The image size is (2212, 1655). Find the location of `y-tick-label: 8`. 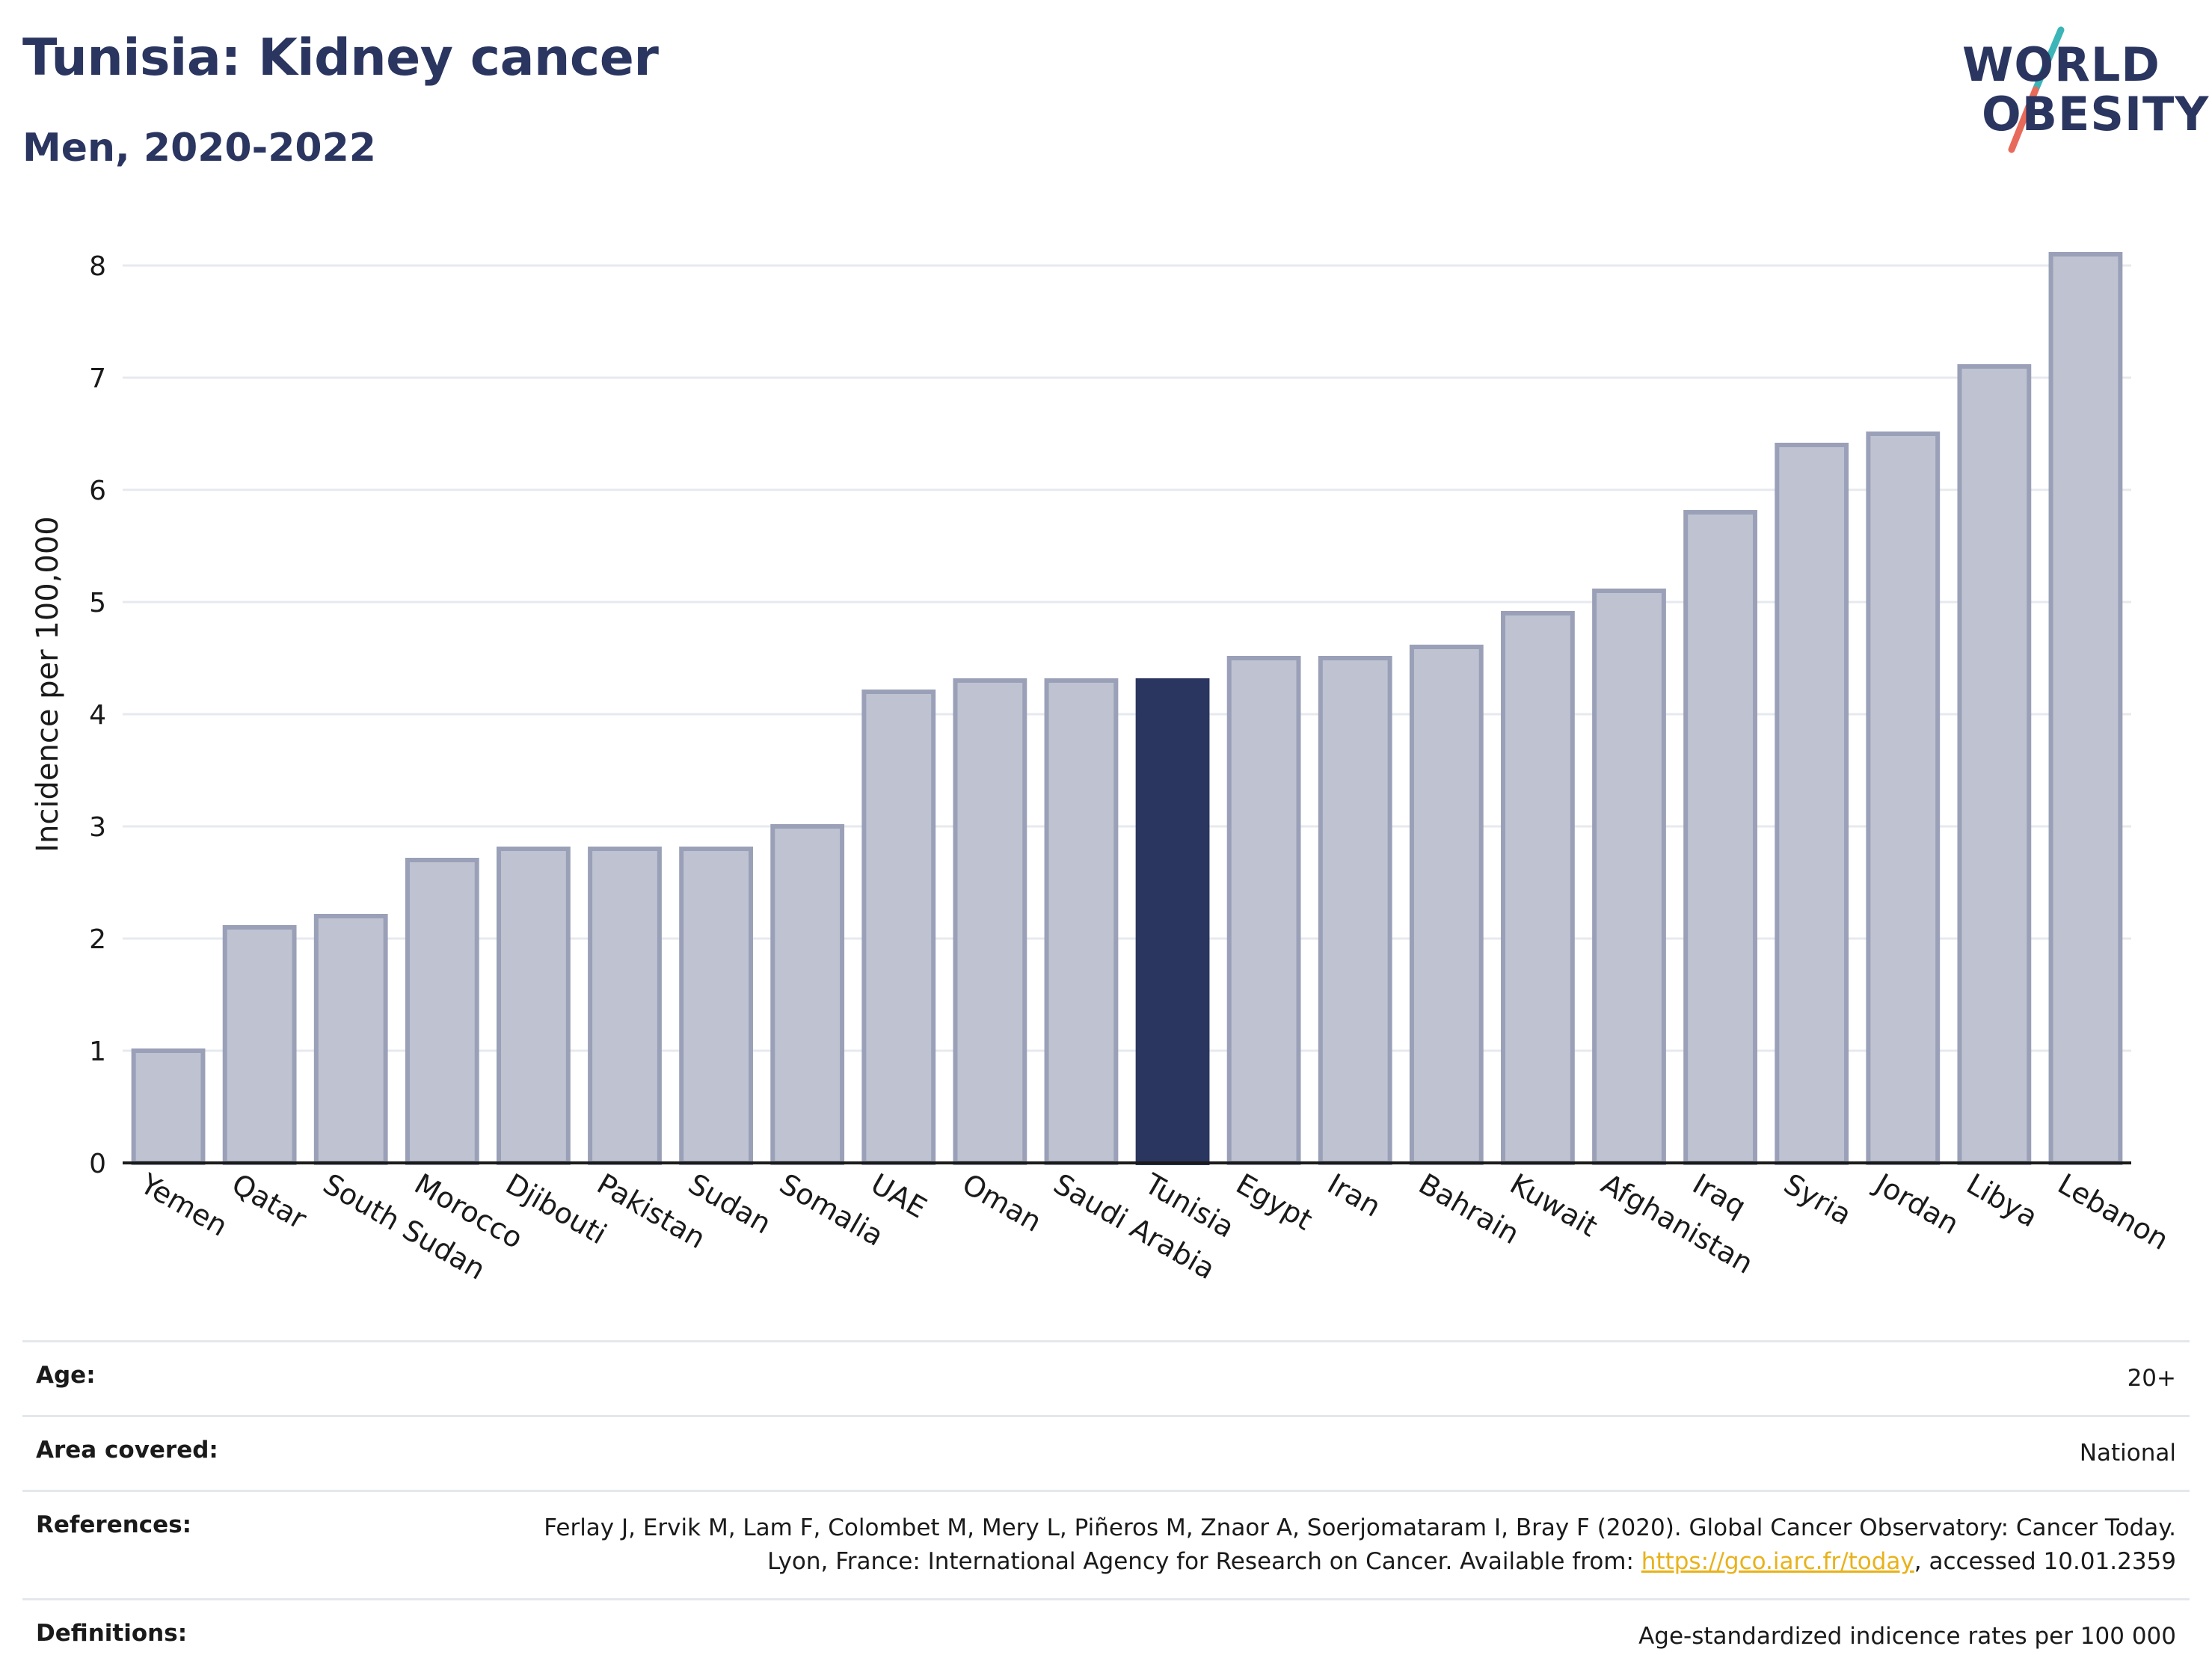

y-tick-label: 8 is located at coordinates (97, 266).